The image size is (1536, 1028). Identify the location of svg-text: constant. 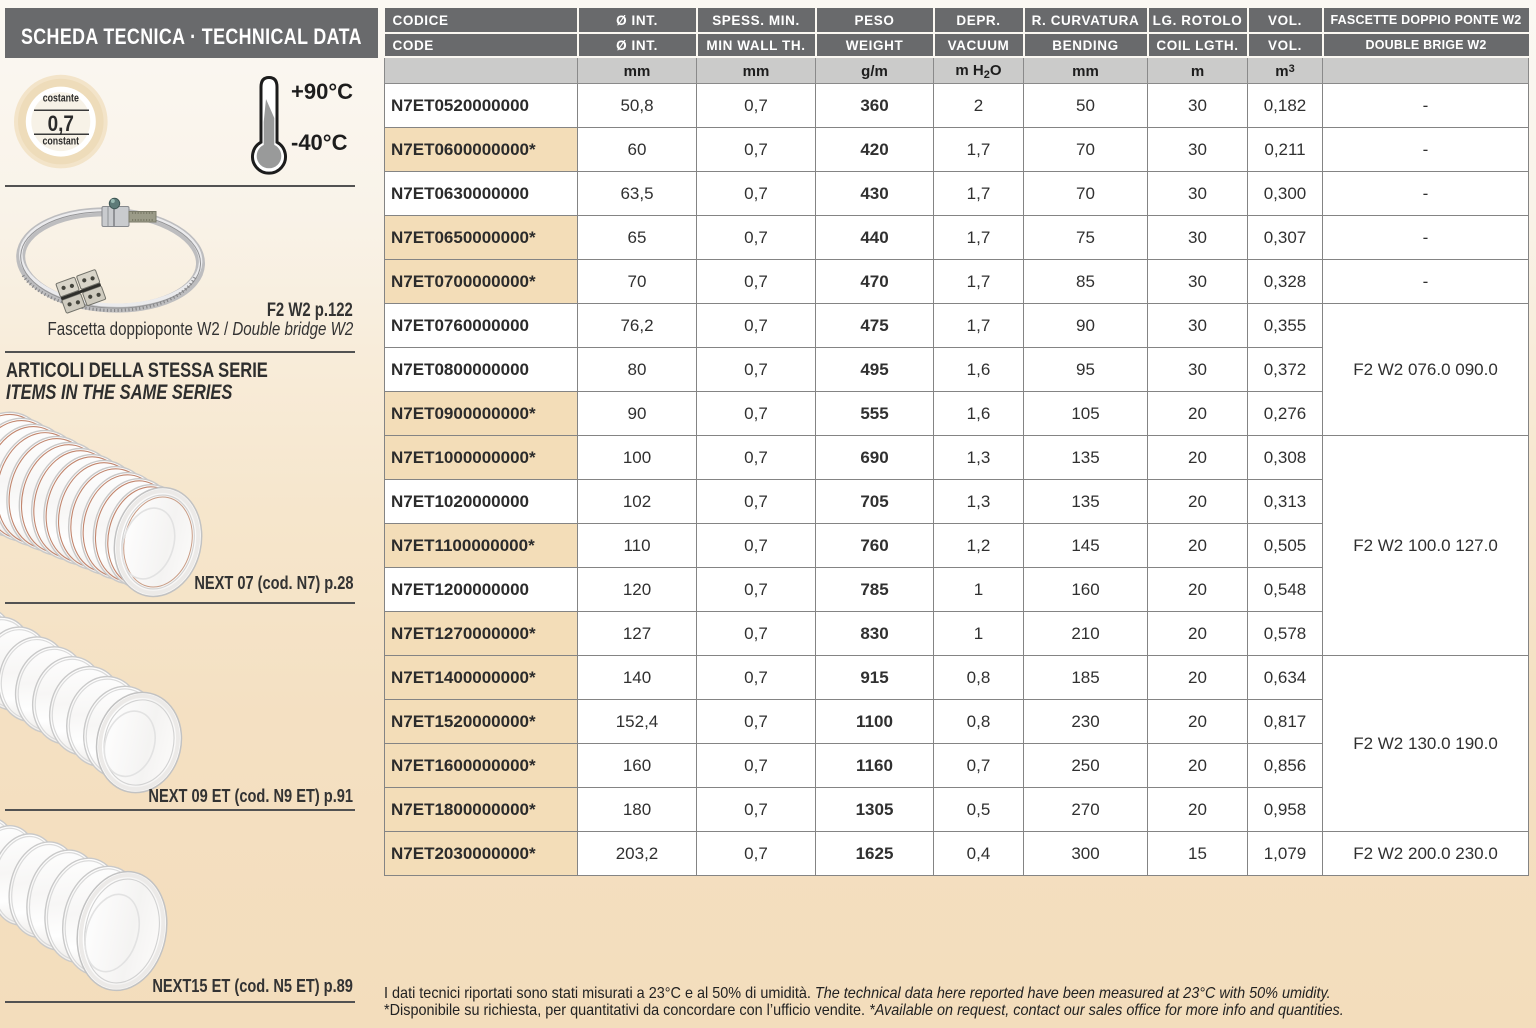
(60, 142).